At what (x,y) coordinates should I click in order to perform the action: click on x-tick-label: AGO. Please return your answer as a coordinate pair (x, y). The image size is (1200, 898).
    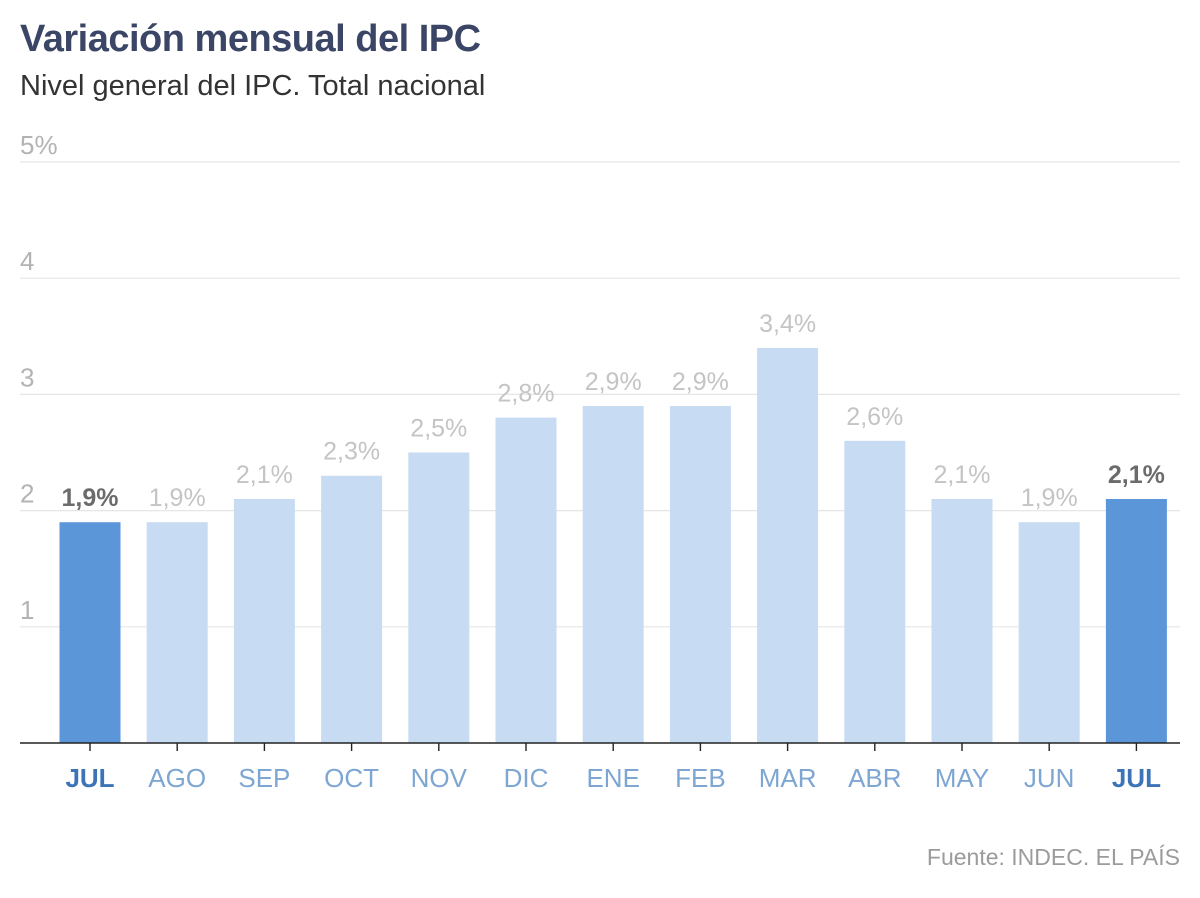
    Looking at the image, I should click on (177, 778).